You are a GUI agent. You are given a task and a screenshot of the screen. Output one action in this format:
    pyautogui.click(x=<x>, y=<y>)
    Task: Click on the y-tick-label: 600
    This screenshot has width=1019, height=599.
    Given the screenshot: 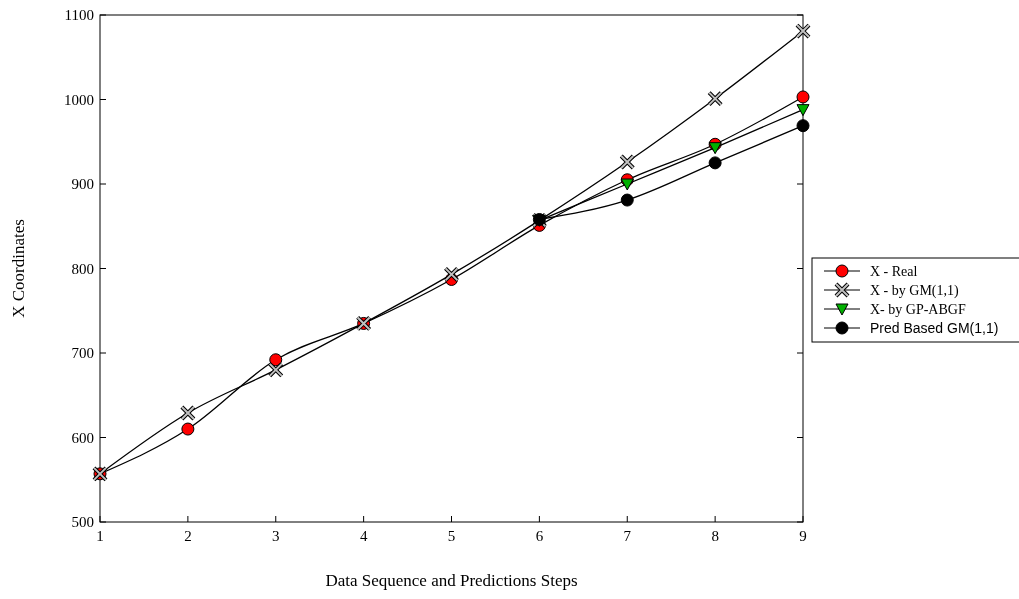 What is the action you would take?
    pyautogui.click(x=82, y=437)
    